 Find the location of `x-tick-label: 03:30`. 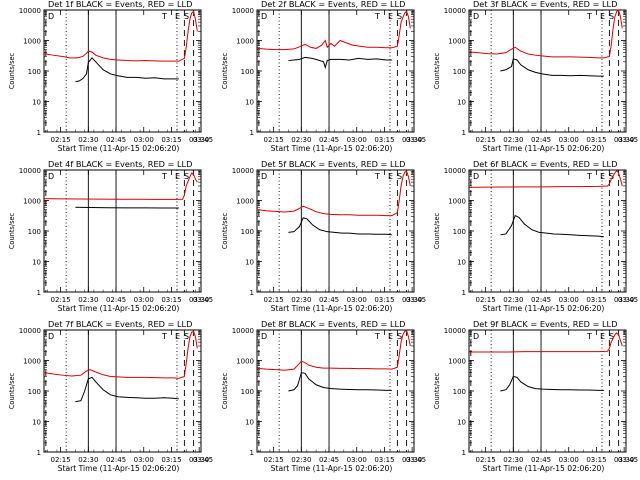

x-tick-label: 03:30 is located at coordinates (412, 300).